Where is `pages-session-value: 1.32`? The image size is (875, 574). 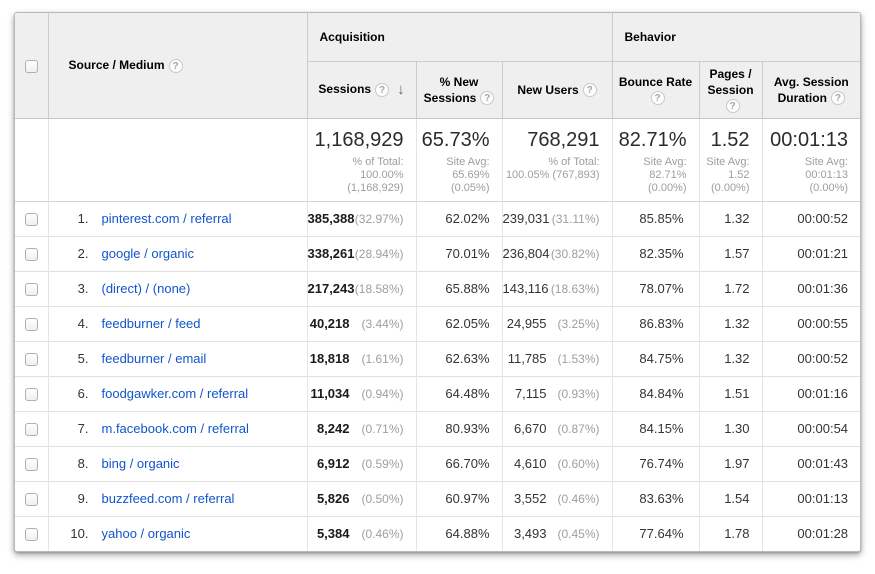
pages-session-value: 1.32 is located at coordinates (730, 323).